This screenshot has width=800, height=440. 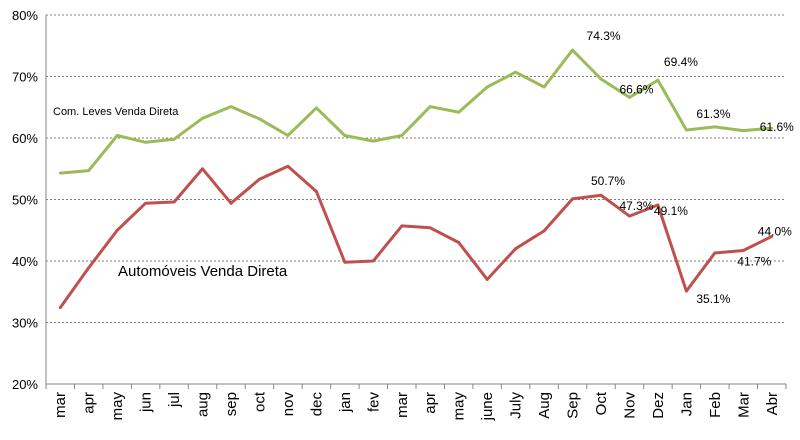 I want to click on x-tick-label: Oct, so click(x=601, y=403).